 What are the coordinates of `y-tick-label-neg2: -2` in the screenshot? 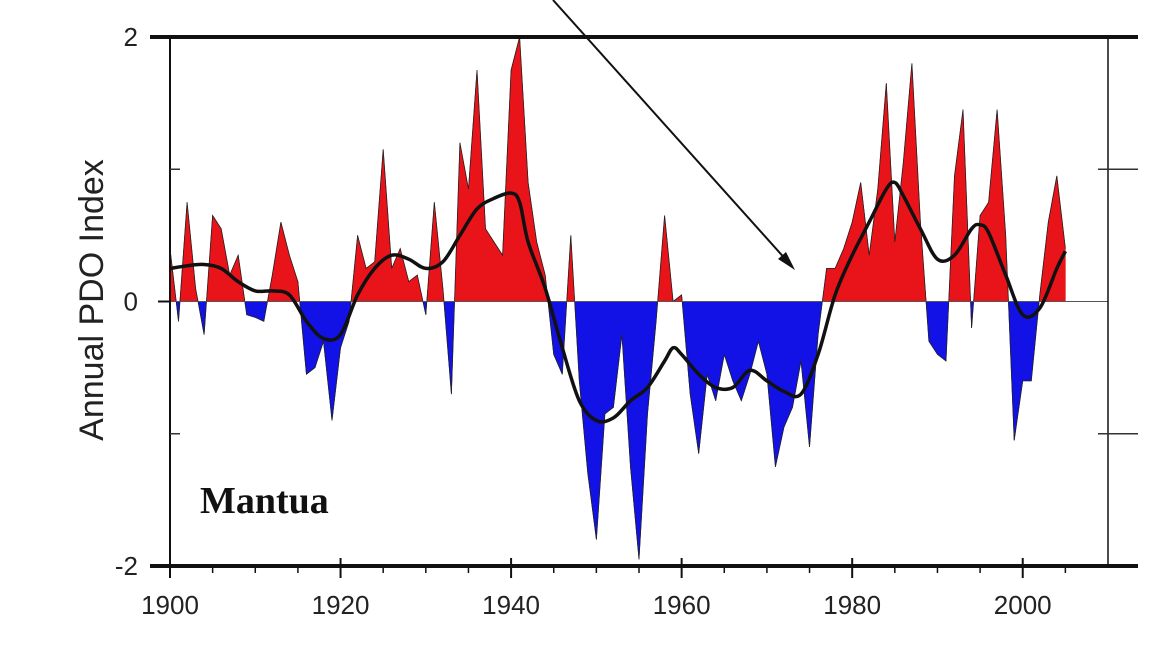 It's located at (126, 566).